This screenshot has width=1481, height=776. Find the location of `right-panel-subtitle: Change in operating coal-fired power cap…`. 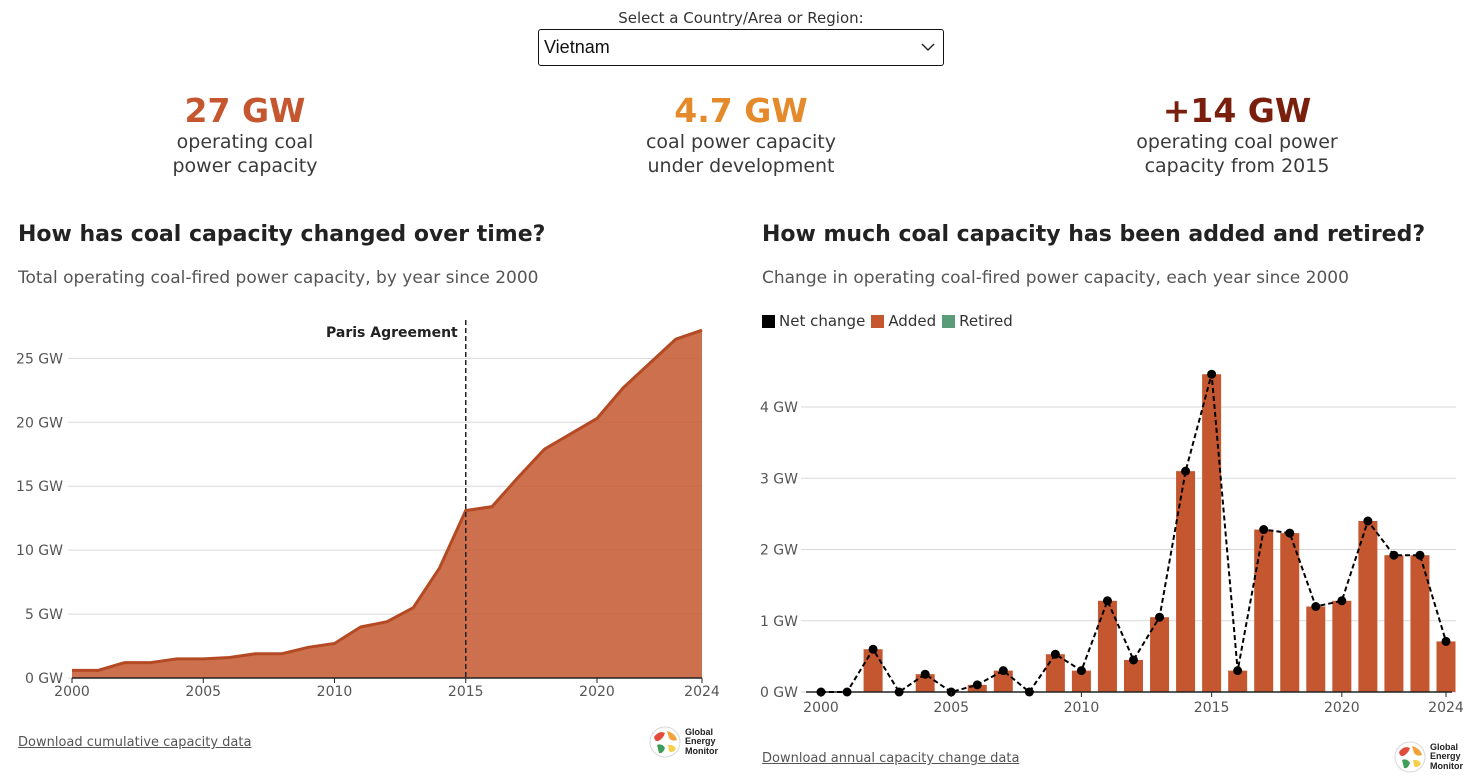

right-panel-subtitle: Change in operating coal-fired power cap… is located at coordinates (1055, 278).